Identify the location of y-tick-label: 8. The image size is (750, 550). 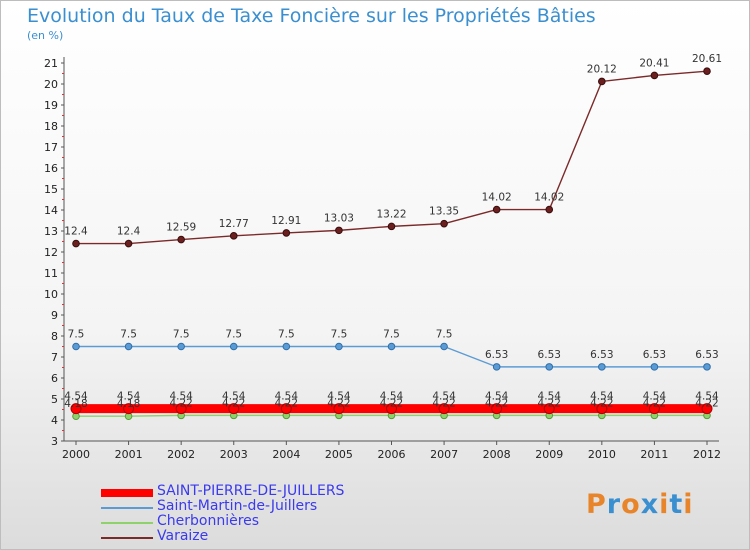
(54, 336).